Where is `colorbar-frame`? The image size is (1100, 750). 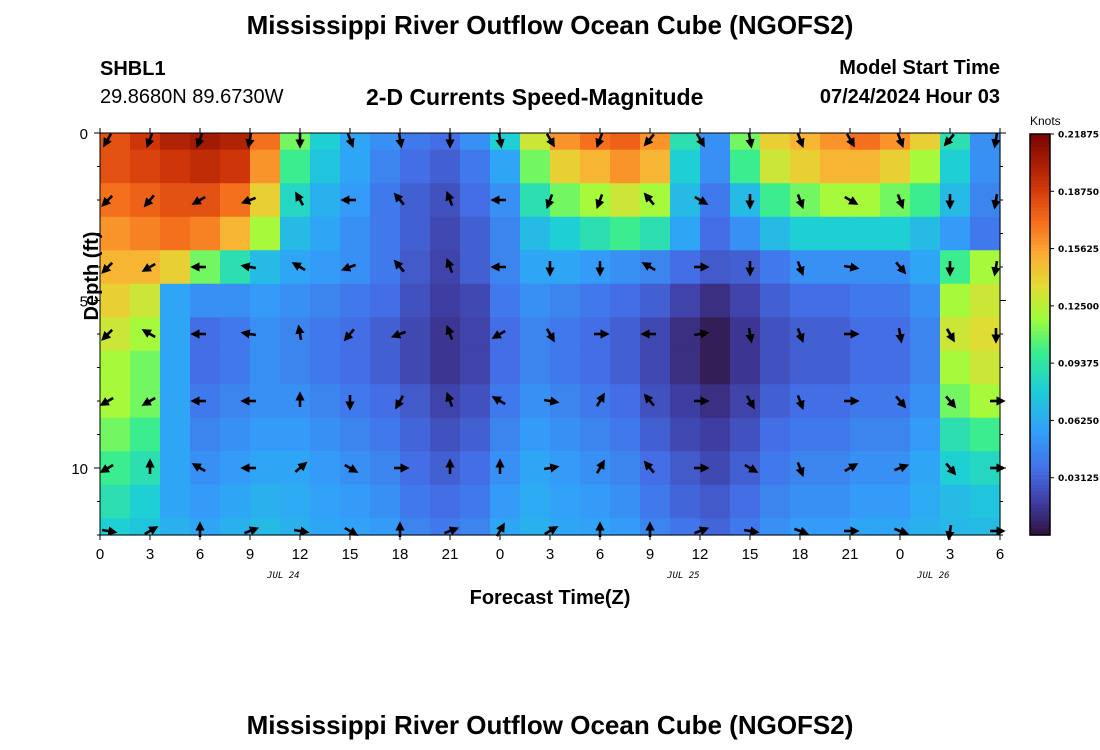
colorbar-frame is located at coordinates (1040, 334).